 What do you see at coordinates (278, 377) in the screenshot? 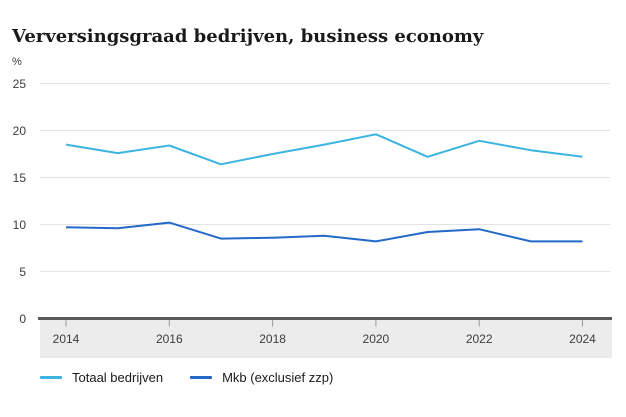
I see `legend-label: Mkb (exclusief zzp)` at bounding box center [278, 377].